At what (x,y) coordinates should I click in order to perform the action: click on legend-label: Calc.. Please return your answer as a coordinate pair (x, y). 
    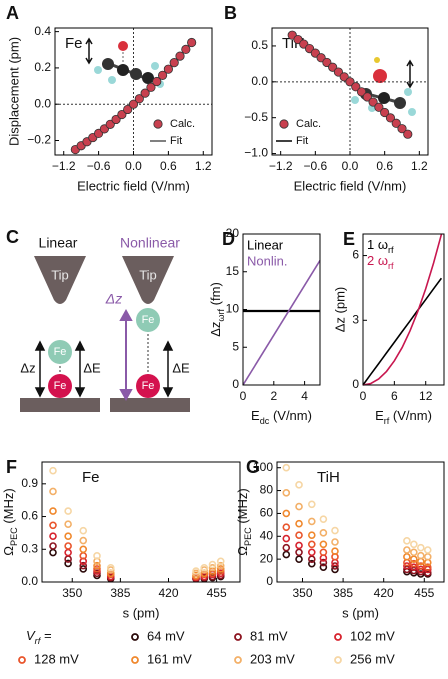
    Looking at the image, I should click on (182, 124).